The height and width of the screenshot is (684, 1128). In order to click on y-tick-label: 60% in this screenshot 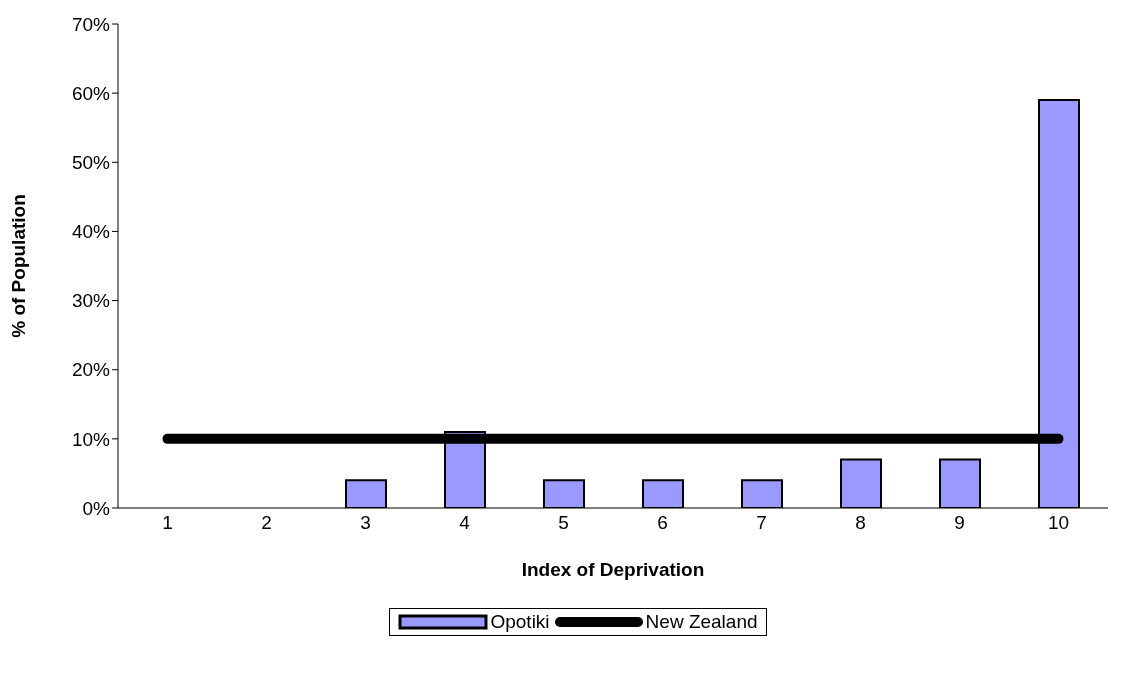, I will do `click(91, 93)`.